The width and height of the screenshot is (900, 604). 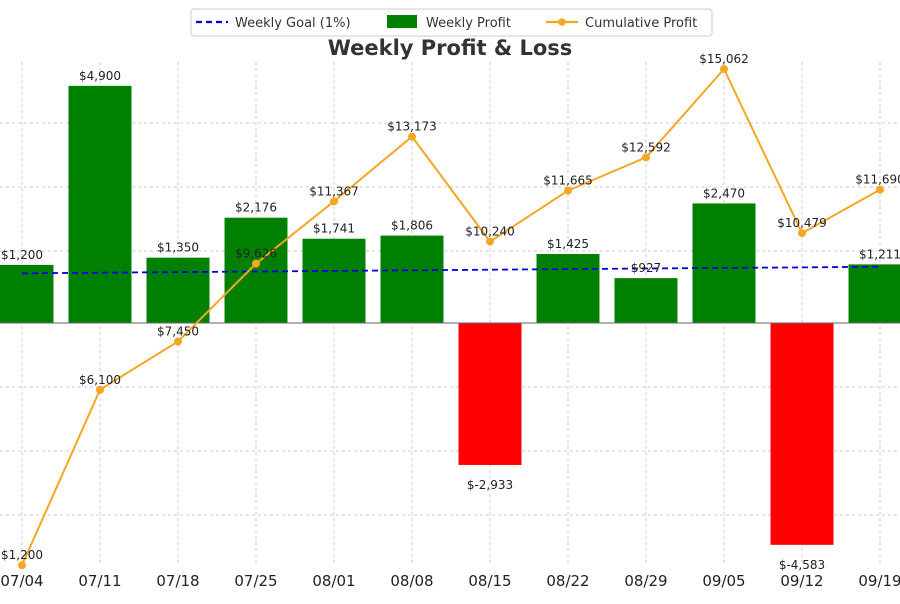 What do you see at coordinates (293, 23) in the screenshot?
I see `legend-goal-label: Weekly Goal (1%)` at bounding box center [293, 23].